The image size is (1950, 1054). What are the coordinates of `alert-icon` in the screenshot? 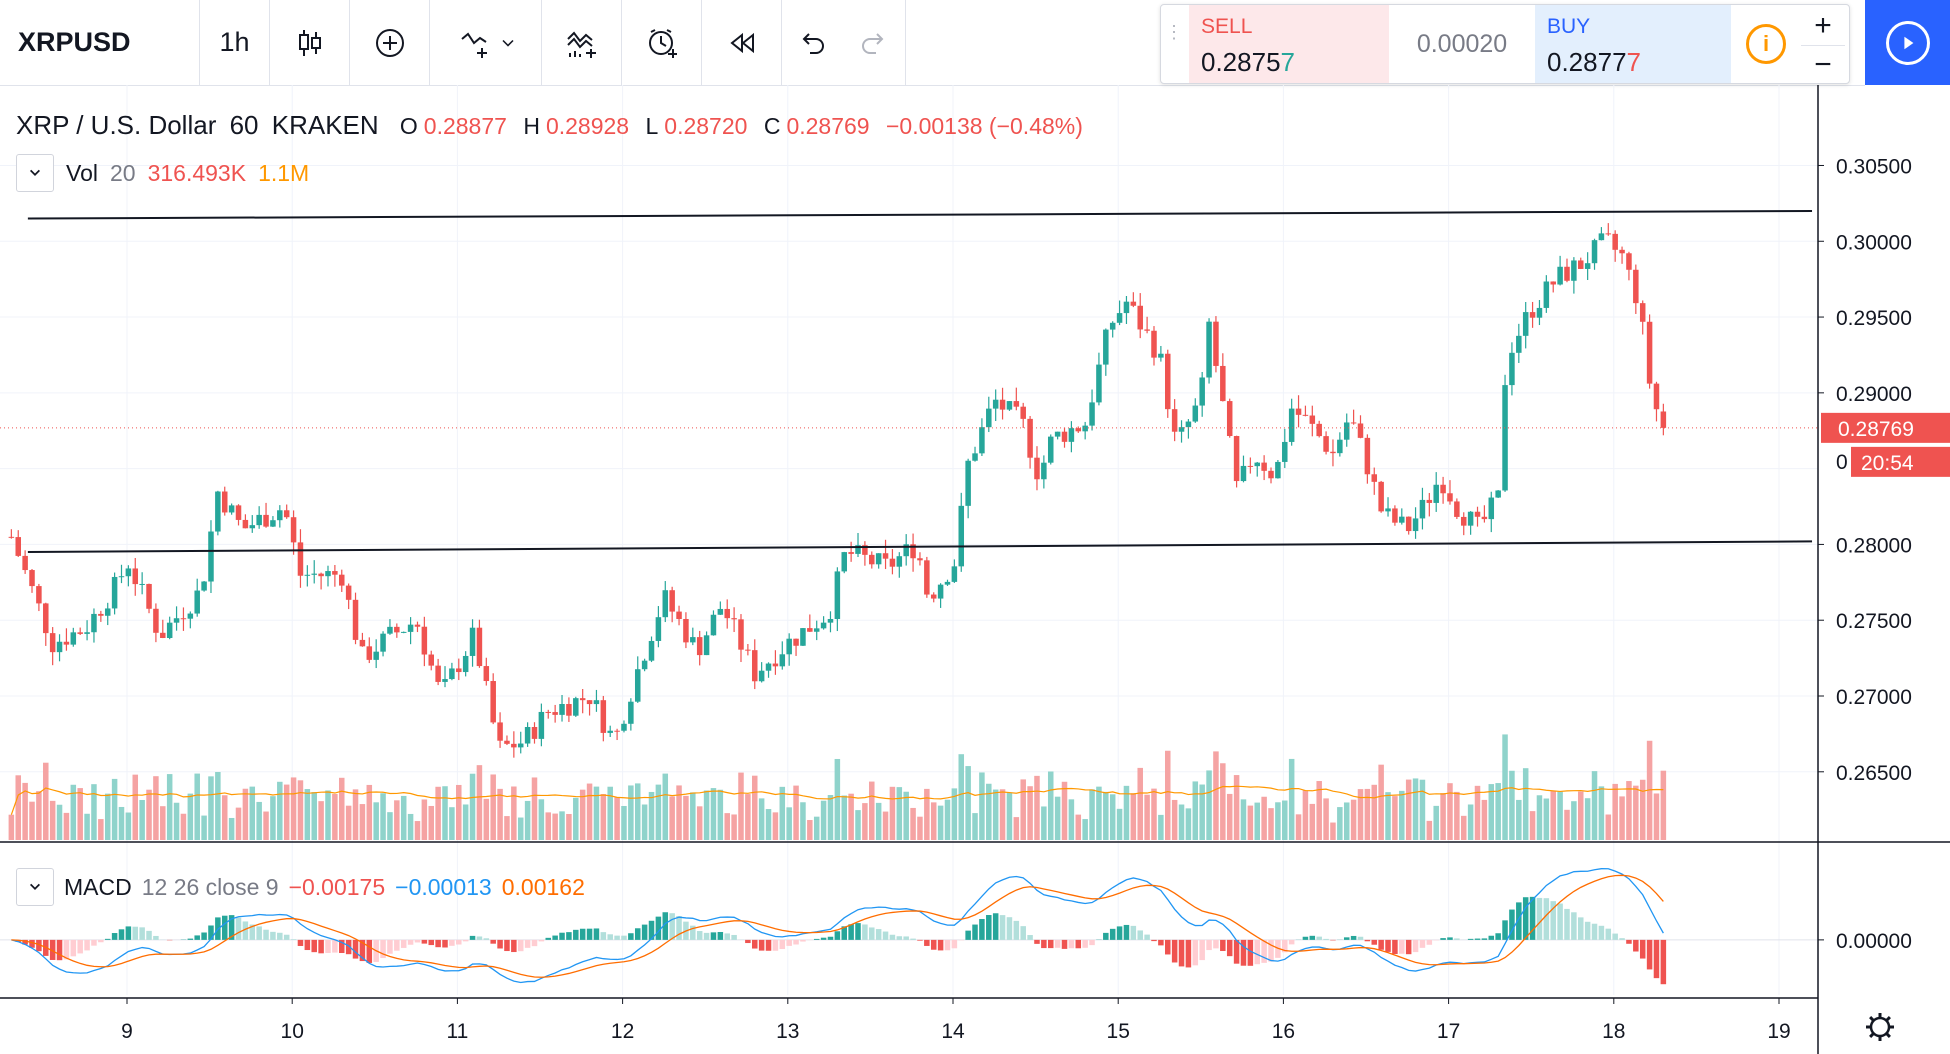 It's located at (662, 43).